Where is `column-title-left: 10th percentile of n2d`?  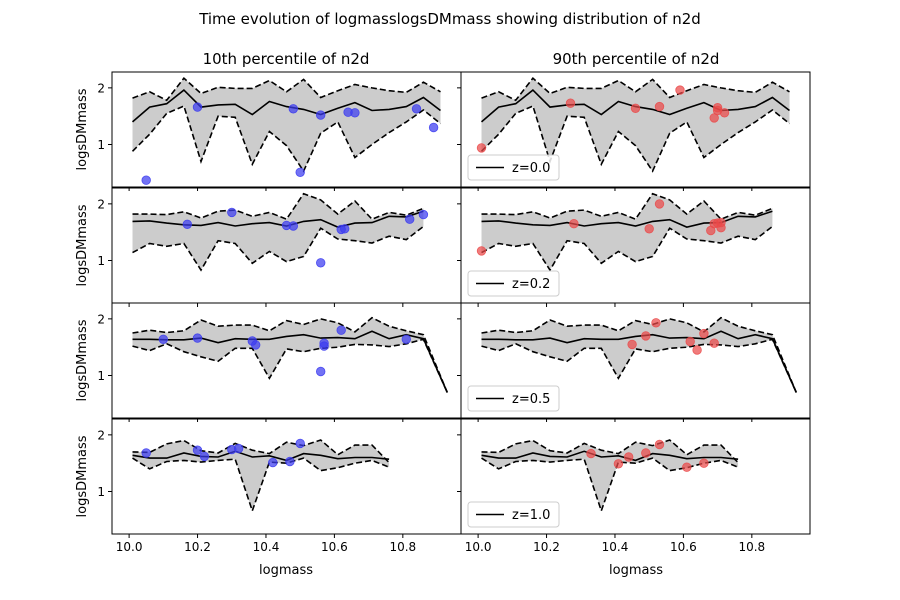 column-title-left: 10th percentile of n2d is located at coordinates (286, 59).